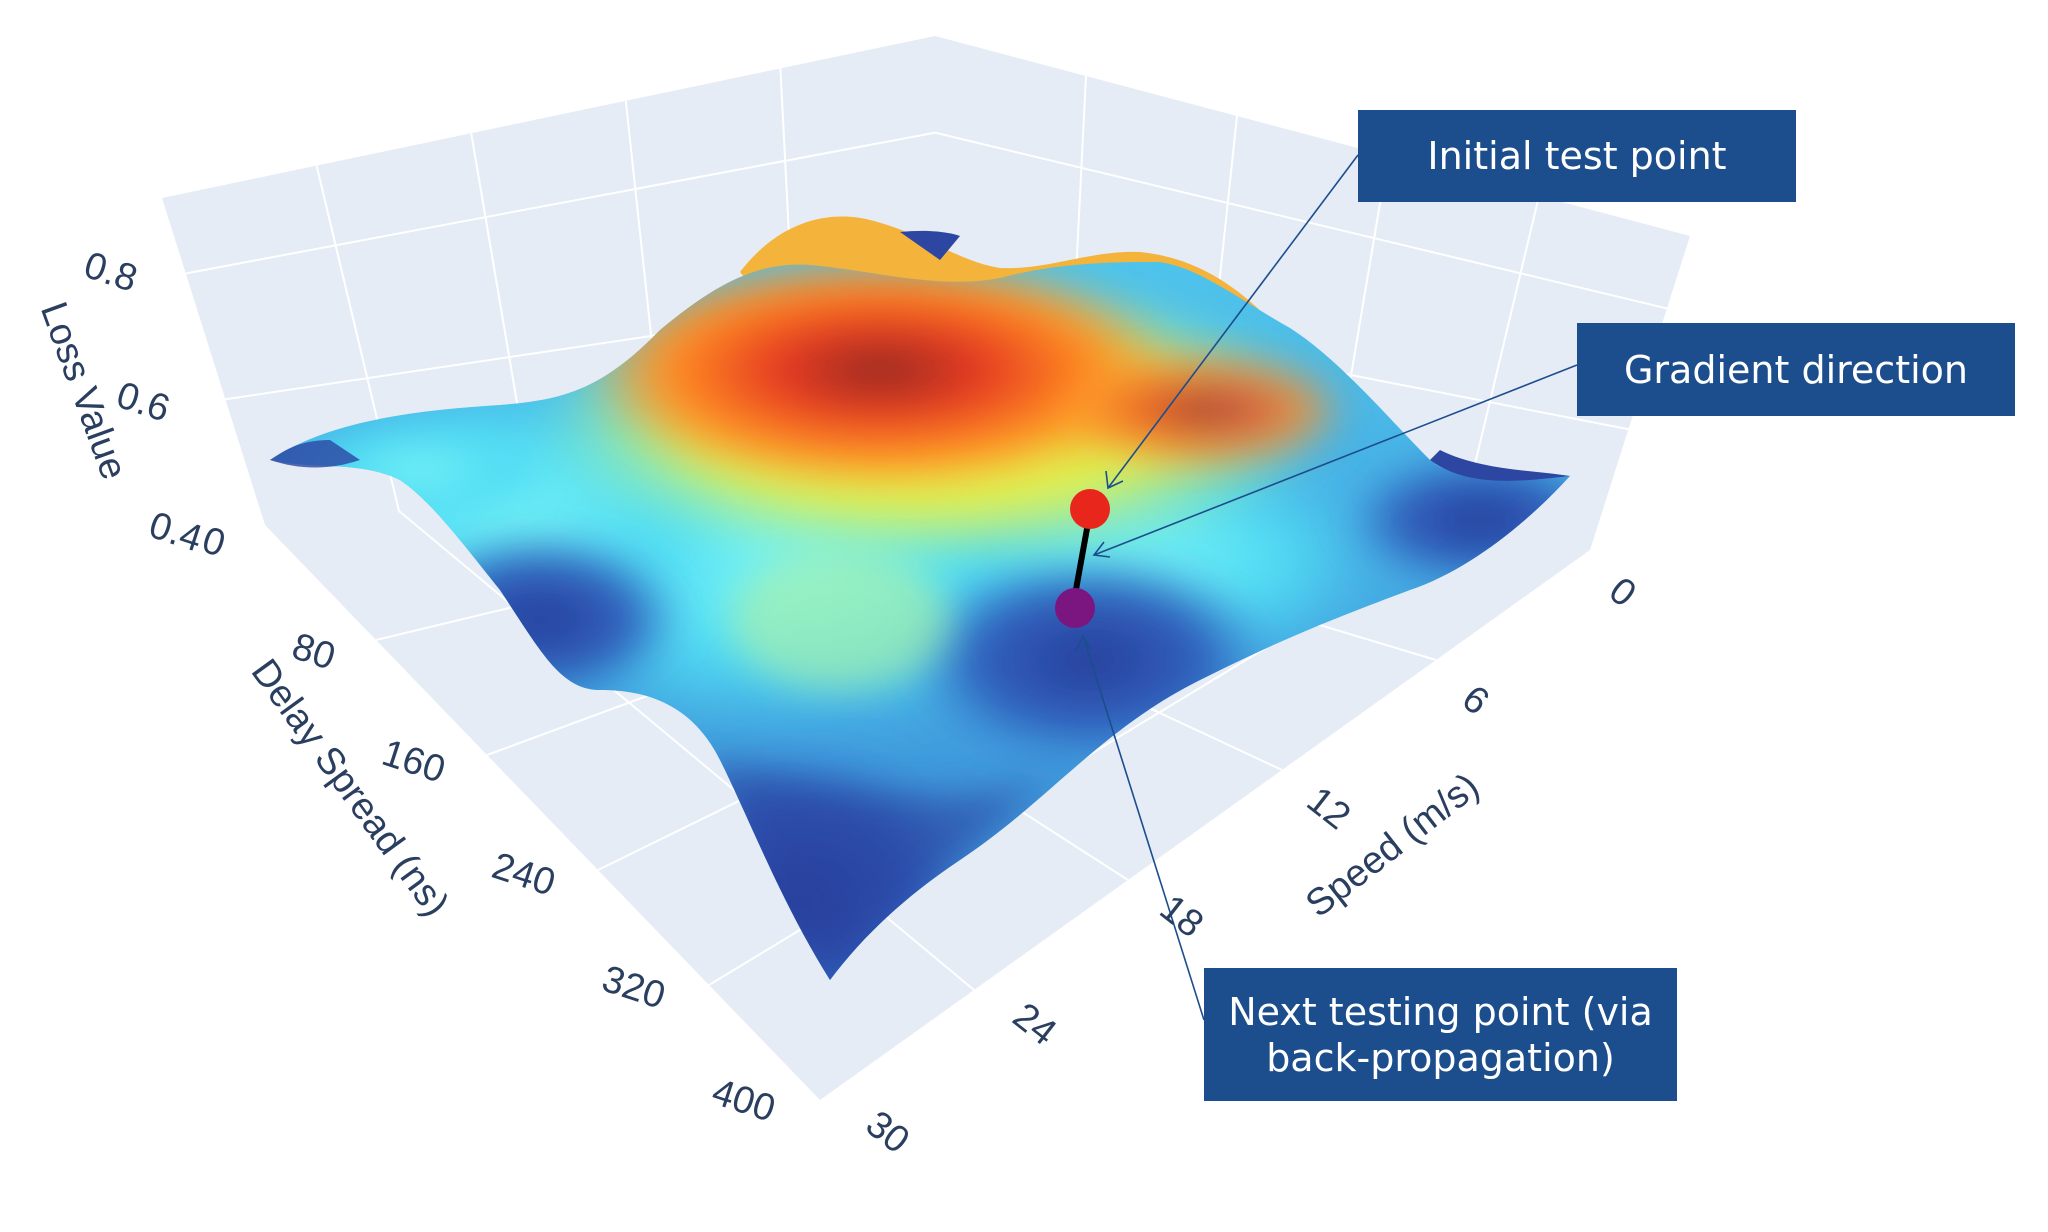 This screenshot has height=1232, width=2048. Describe the element at coordinates (1181, 916) in the screenshot. I see `x-ticks-label: 18` at that location.